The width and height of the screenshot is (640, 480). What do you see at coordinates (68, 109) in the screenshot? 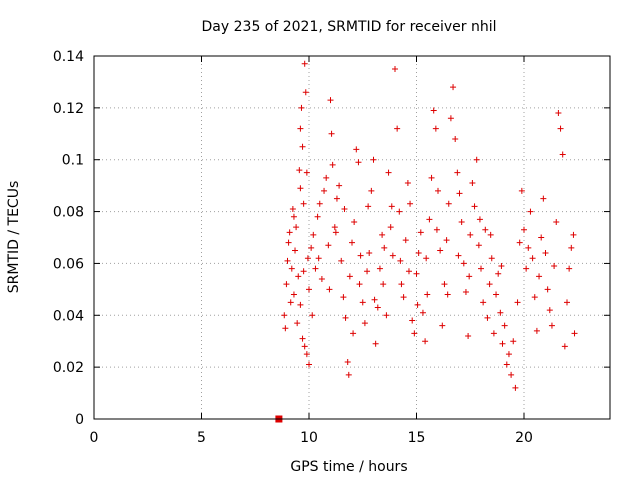
I see `y-tick-label: 0.12` at bounding box center [68, 109].